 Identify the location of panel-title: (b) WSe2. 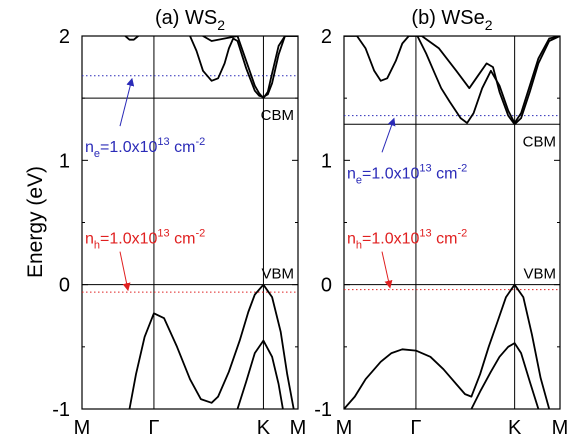
(451, 20).